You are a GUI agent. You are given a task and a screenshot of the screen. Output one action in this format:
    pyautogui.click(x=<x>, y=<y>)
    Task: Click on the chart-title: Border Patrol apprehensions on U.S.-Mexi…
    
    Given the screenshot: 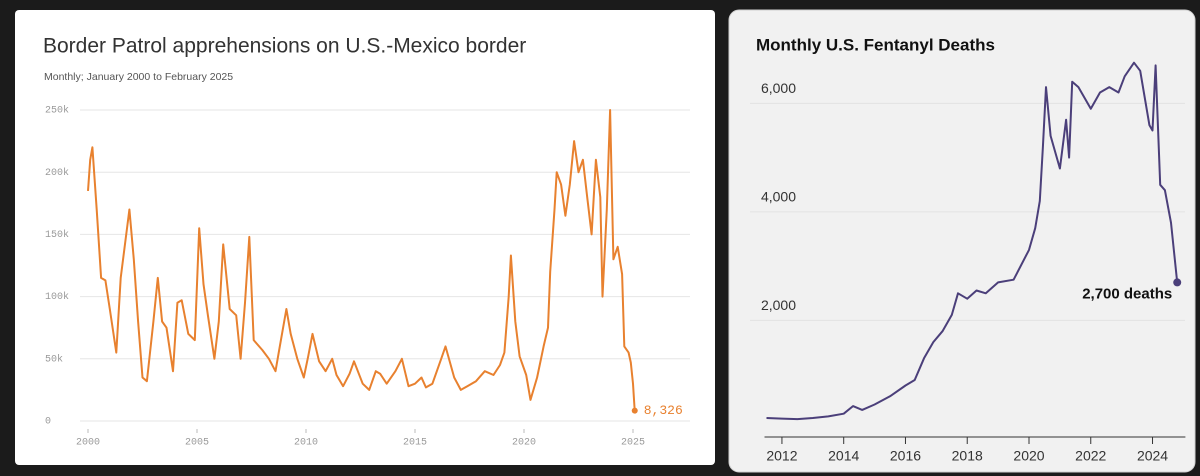 What is the action you would take?
    pyautogui.click(x=284, y=46)
    